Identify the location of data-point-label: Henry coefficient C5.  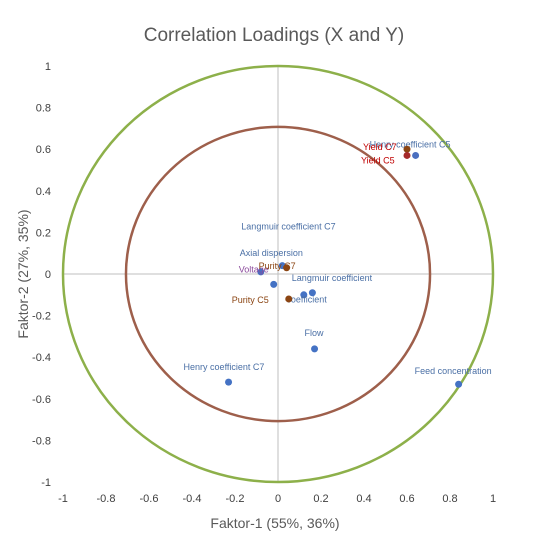
(410, 144).